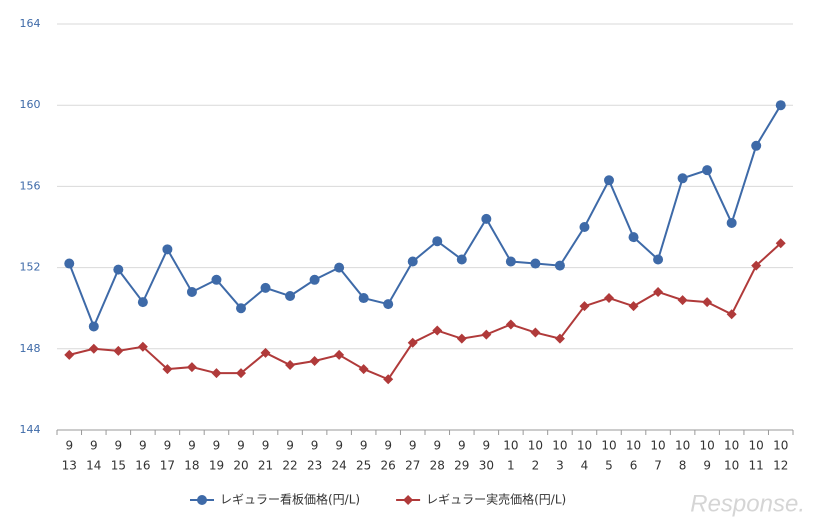  What do you see at coordinates (634, 466) in the screenshot?
I see `x-tick-label: 6` at bounding box center [634, 466].